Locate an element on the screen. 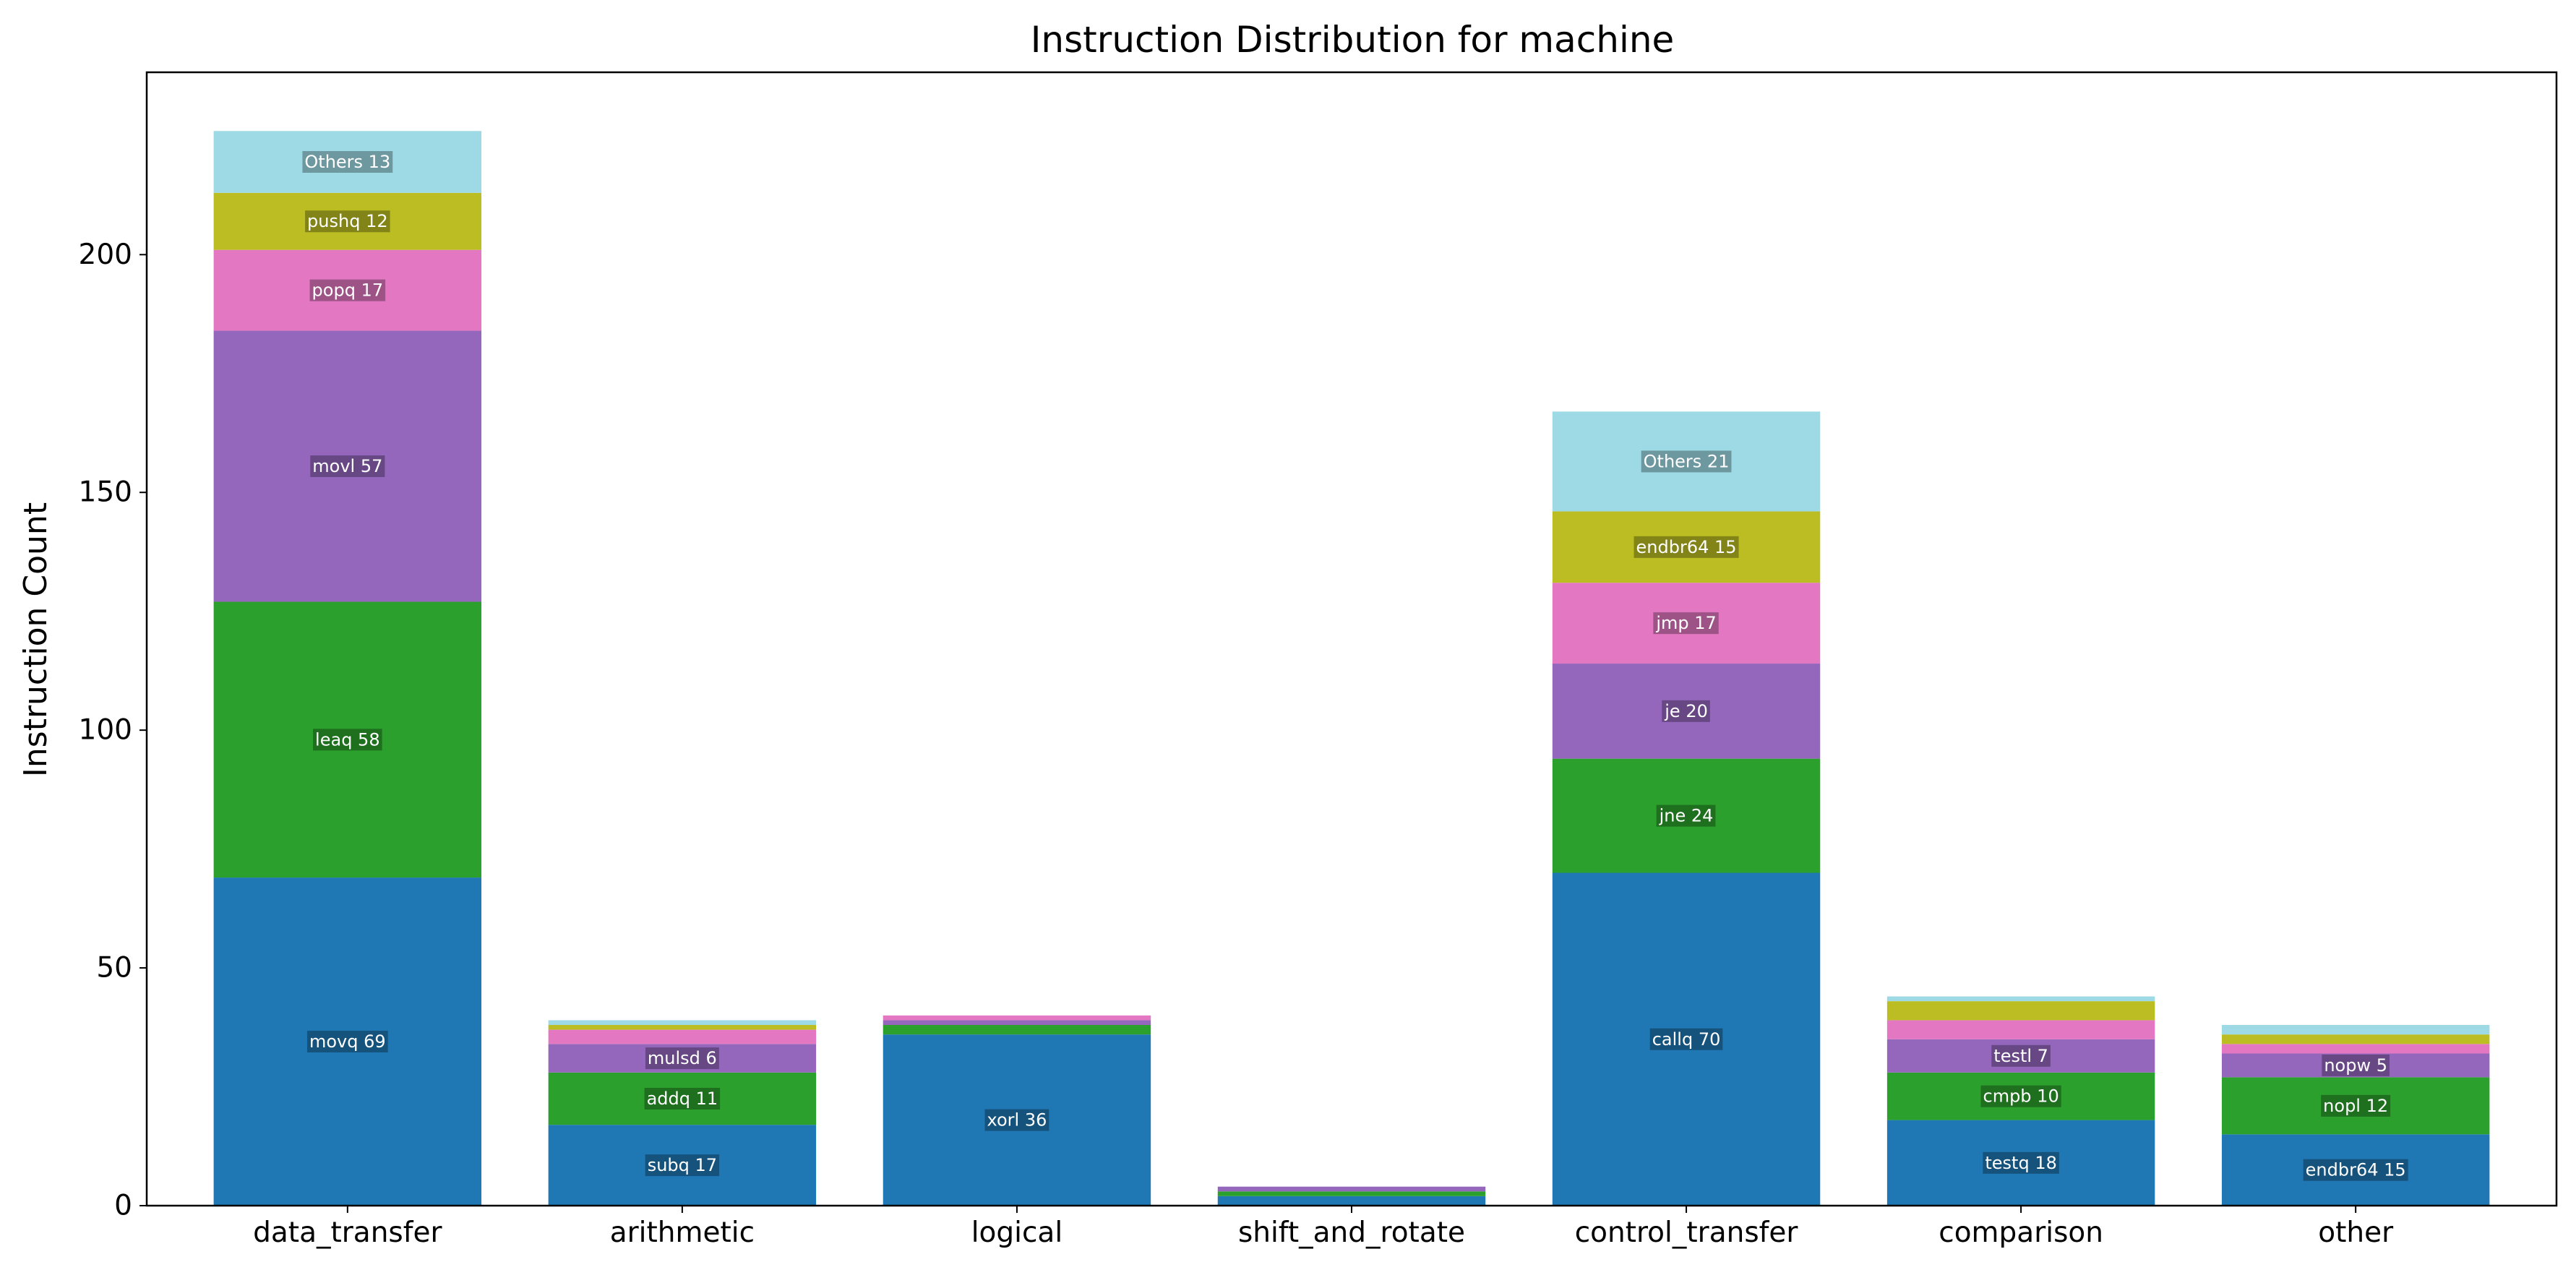  x-tick-label: comparison is located at coordinates (2021, 1233).